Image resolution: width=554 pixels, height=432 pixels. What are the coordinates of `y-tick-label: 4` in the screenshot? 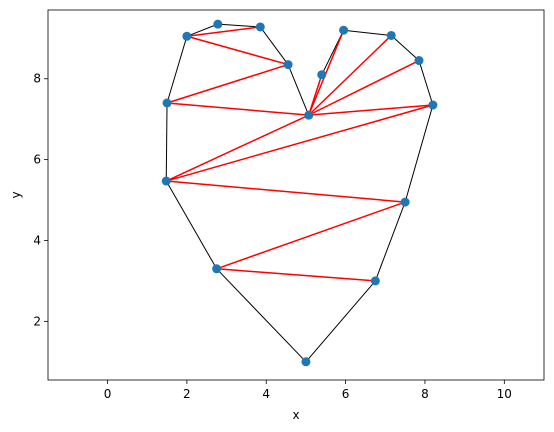 It's located at (37, 240).